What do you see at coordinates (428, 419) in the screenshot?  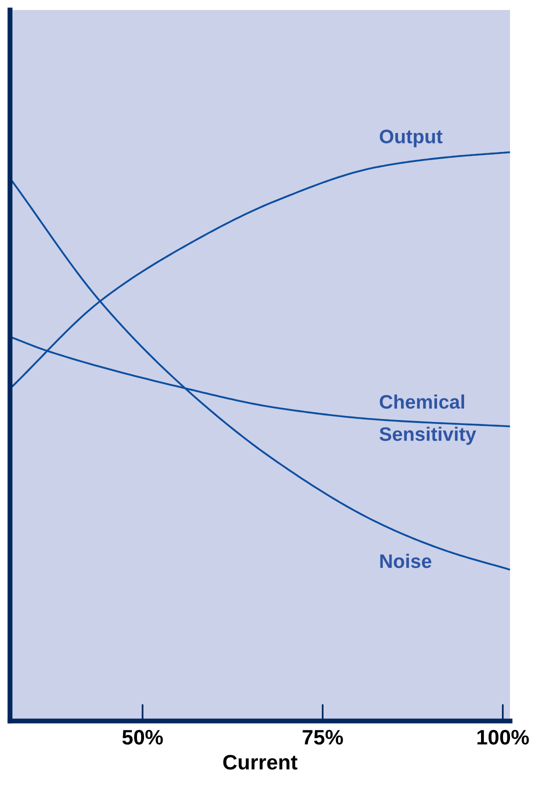 I see `series-label: Chemical Sensitivity` at bounding box center [428, 419].